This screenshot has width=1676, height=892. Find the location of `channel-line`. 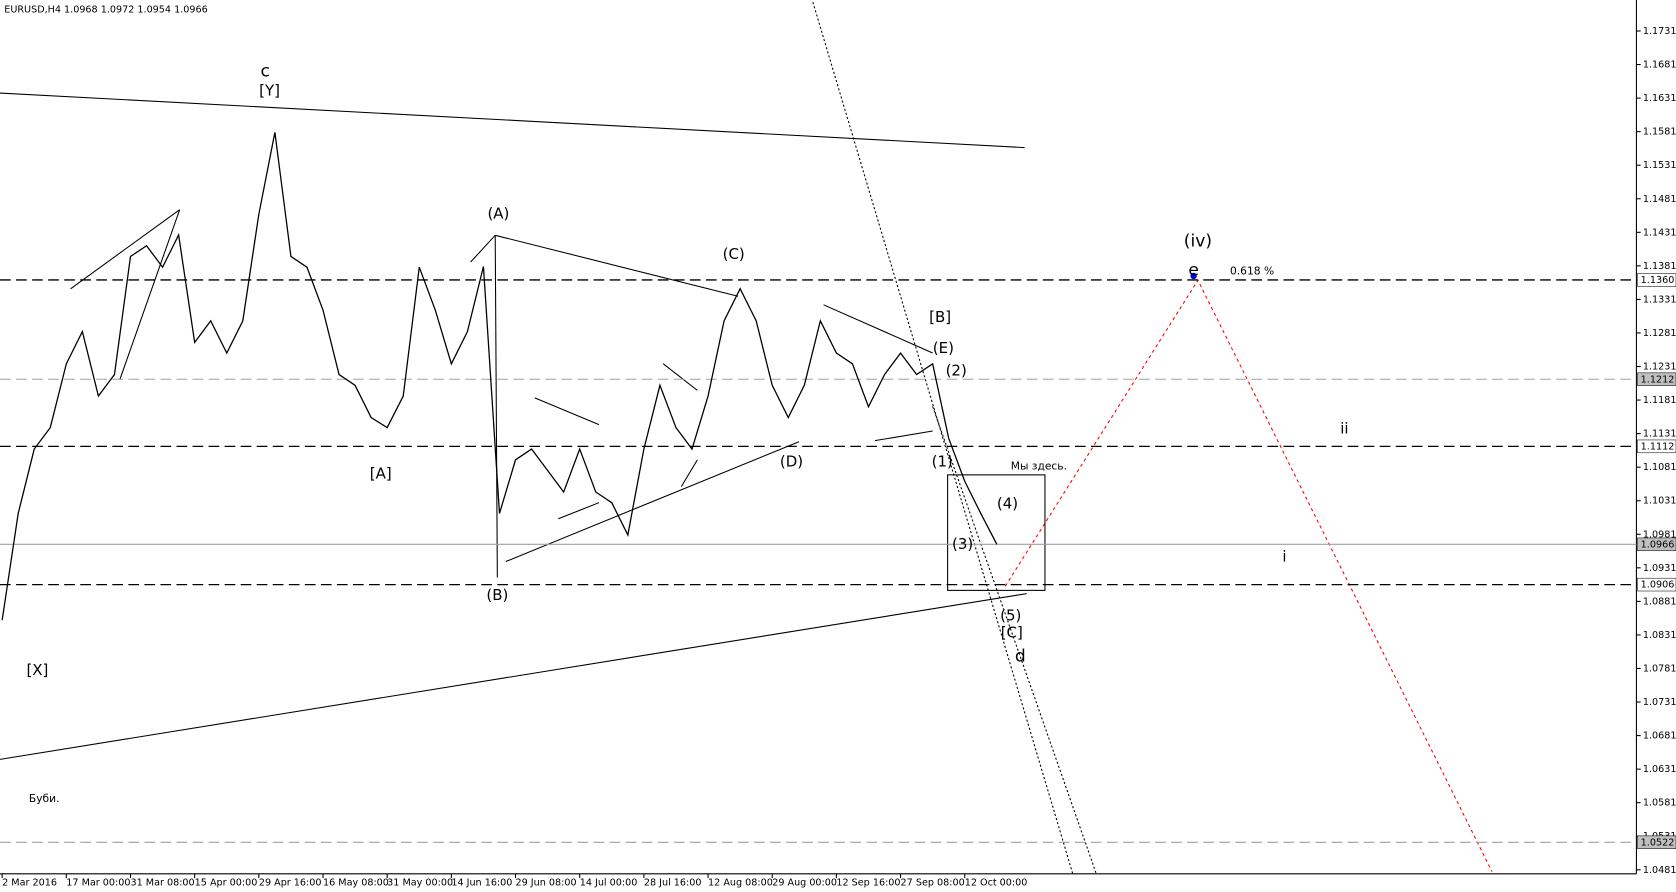

channel-line is located at coordinates (1014, 640).